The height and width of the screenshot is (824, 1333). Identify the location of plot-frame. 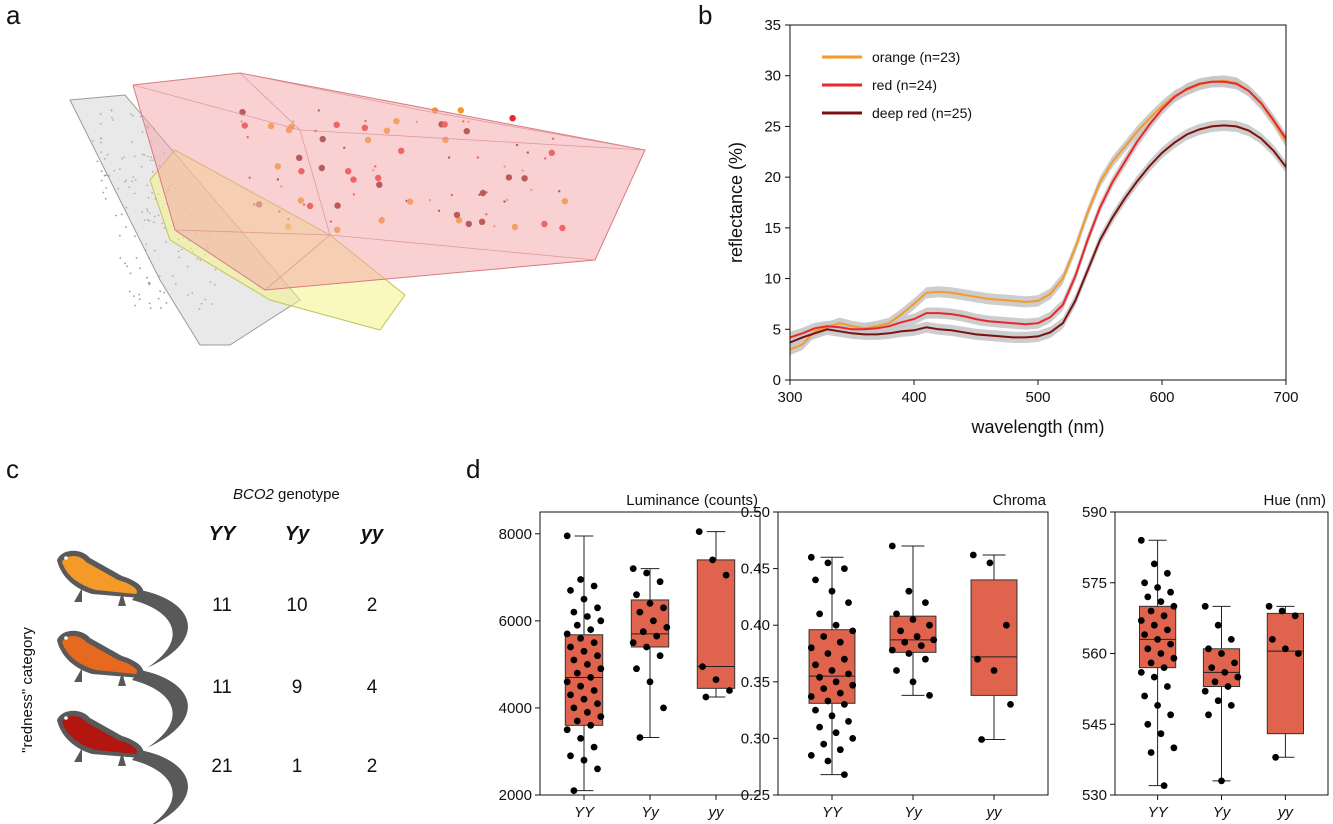
(913, 653).